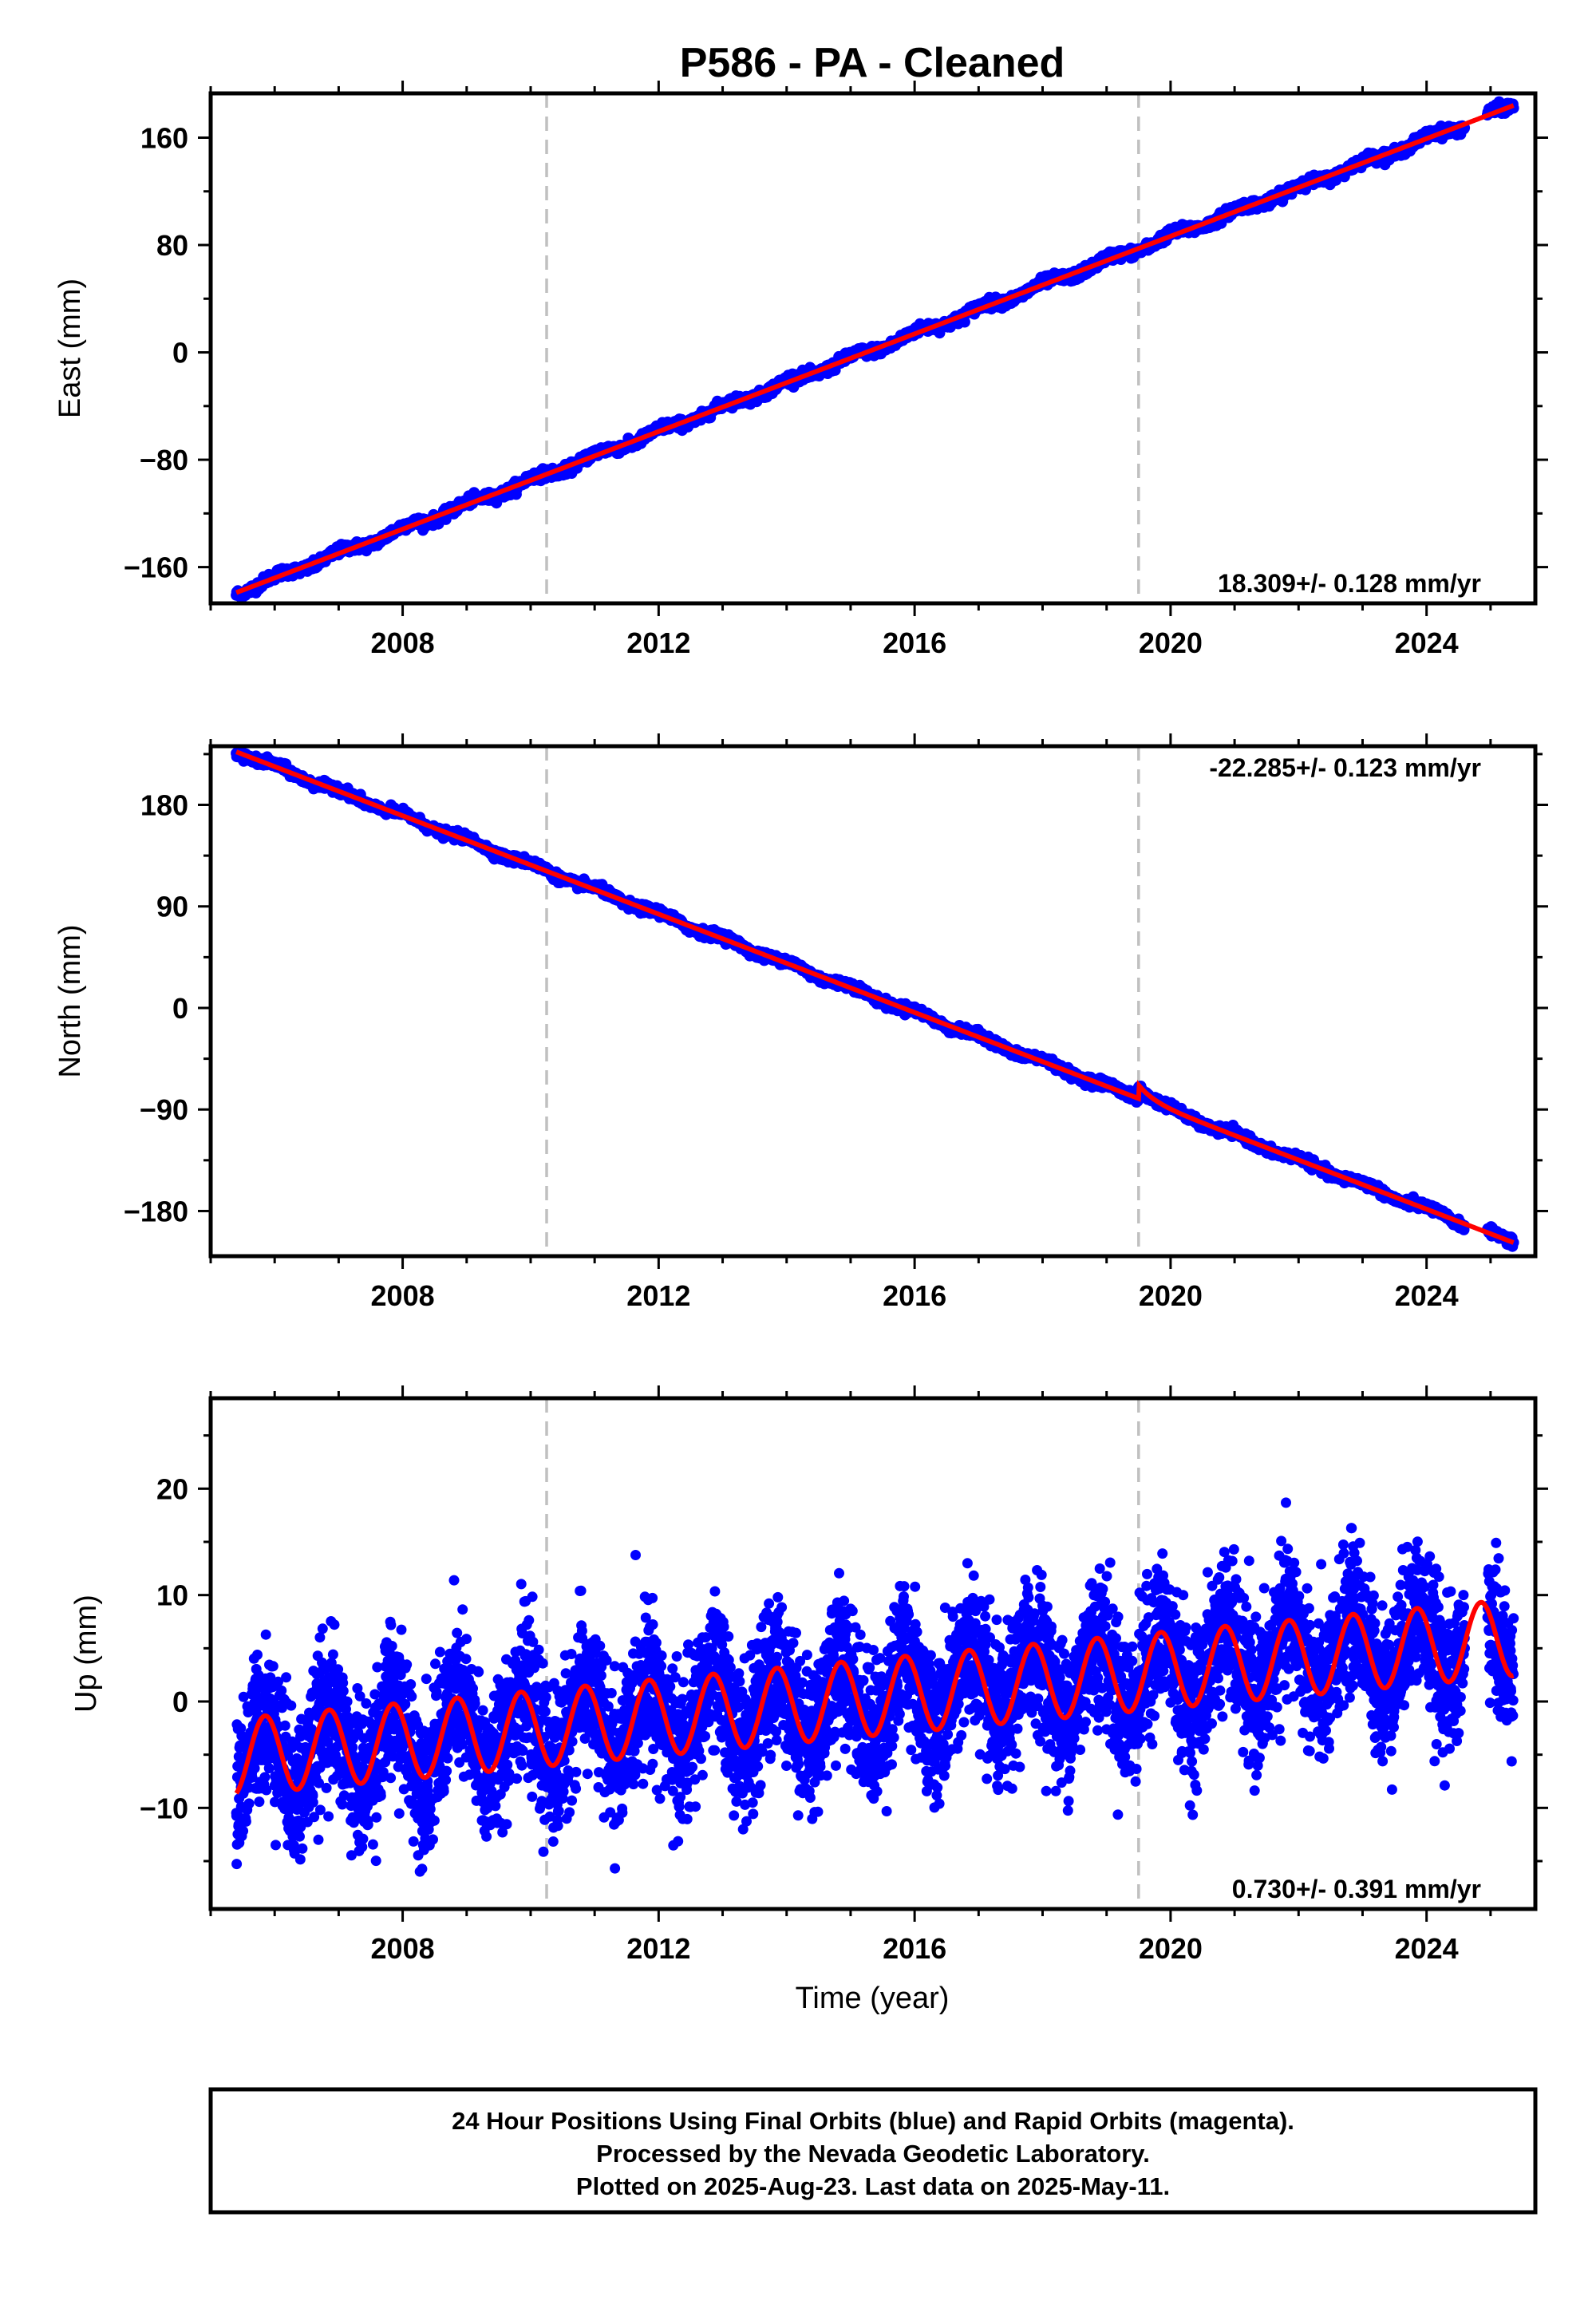 Image resolution: width=1596 pixels, height=2316 pixels. I want to click on y-axis-label-north: North (mm), so click(70, 1001).